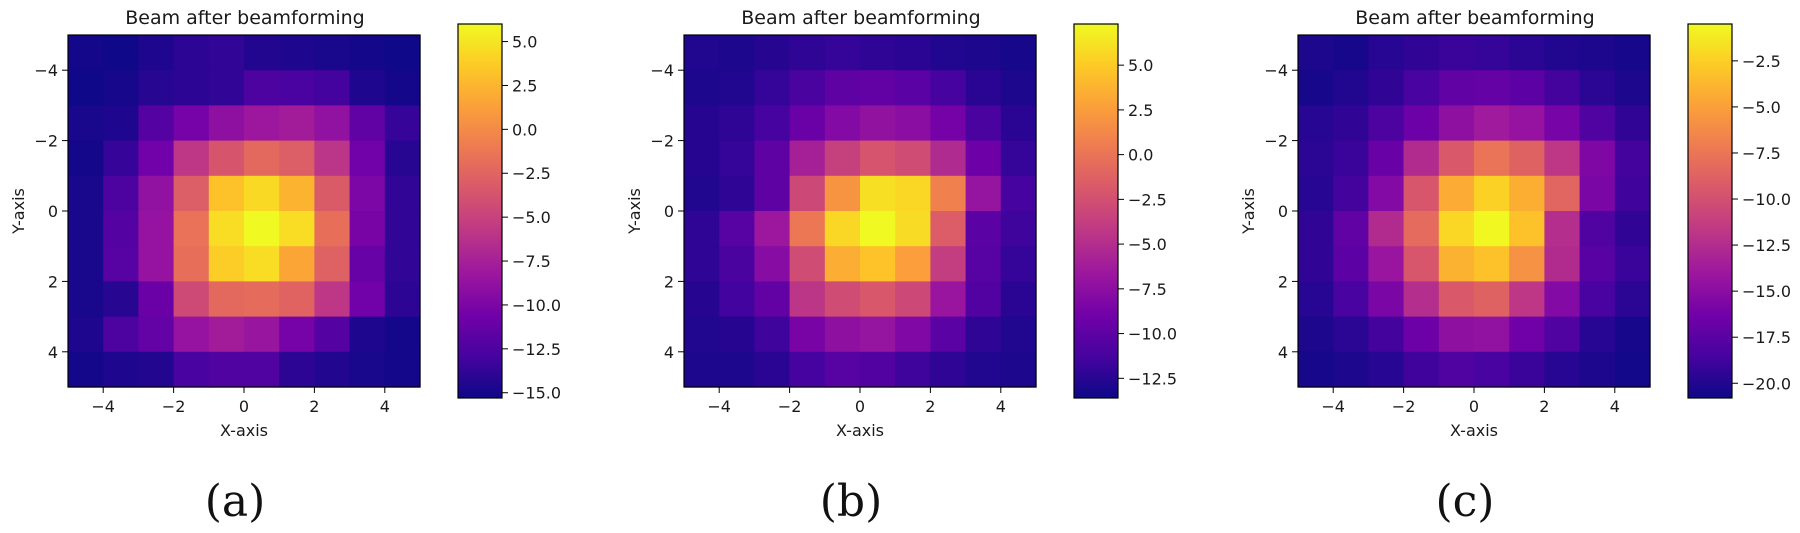 Image resolution: width=1800 pixels, height=533 pixels. Describe the element at coordinates (524, 129) in the screenshot. I see `colorbar-tick-label: 0.0` at that location.